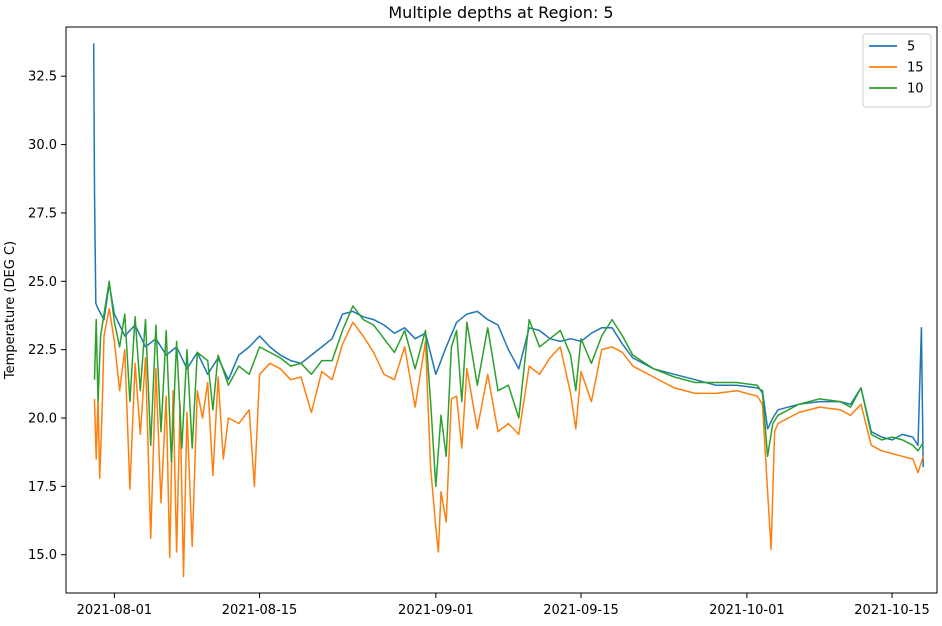  What do you see at coordinates (915, 68) in the screenshot?
I see `legend-label-15: 15` at bounding box center [915, 68].